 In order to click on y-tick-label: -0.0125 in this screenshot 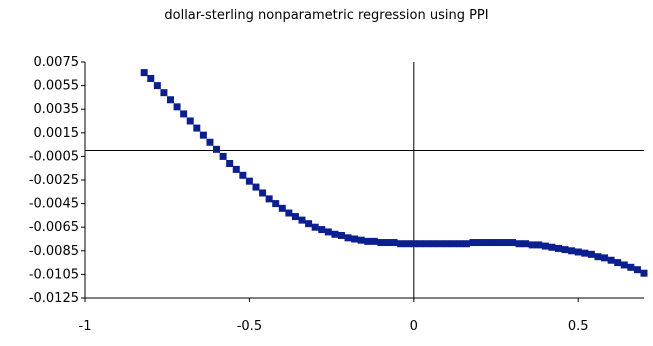, I will do `click(54, 298)`.